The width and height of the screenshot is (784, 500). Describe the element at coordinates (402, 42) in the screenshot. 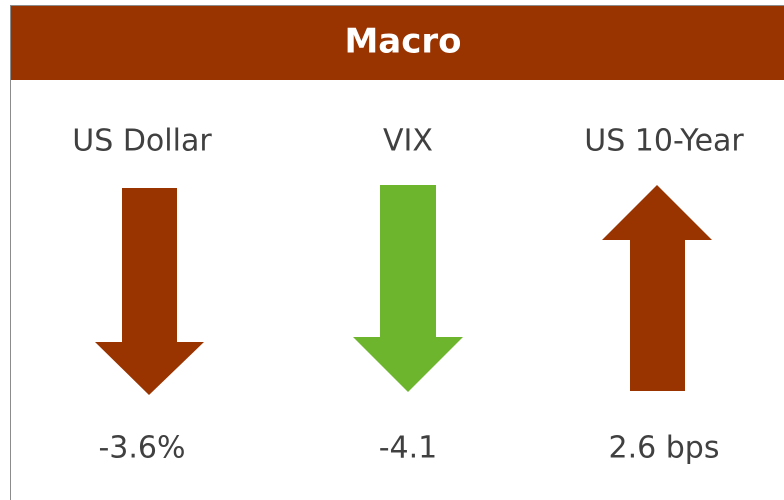

I see `header-title: Macro` at that location.